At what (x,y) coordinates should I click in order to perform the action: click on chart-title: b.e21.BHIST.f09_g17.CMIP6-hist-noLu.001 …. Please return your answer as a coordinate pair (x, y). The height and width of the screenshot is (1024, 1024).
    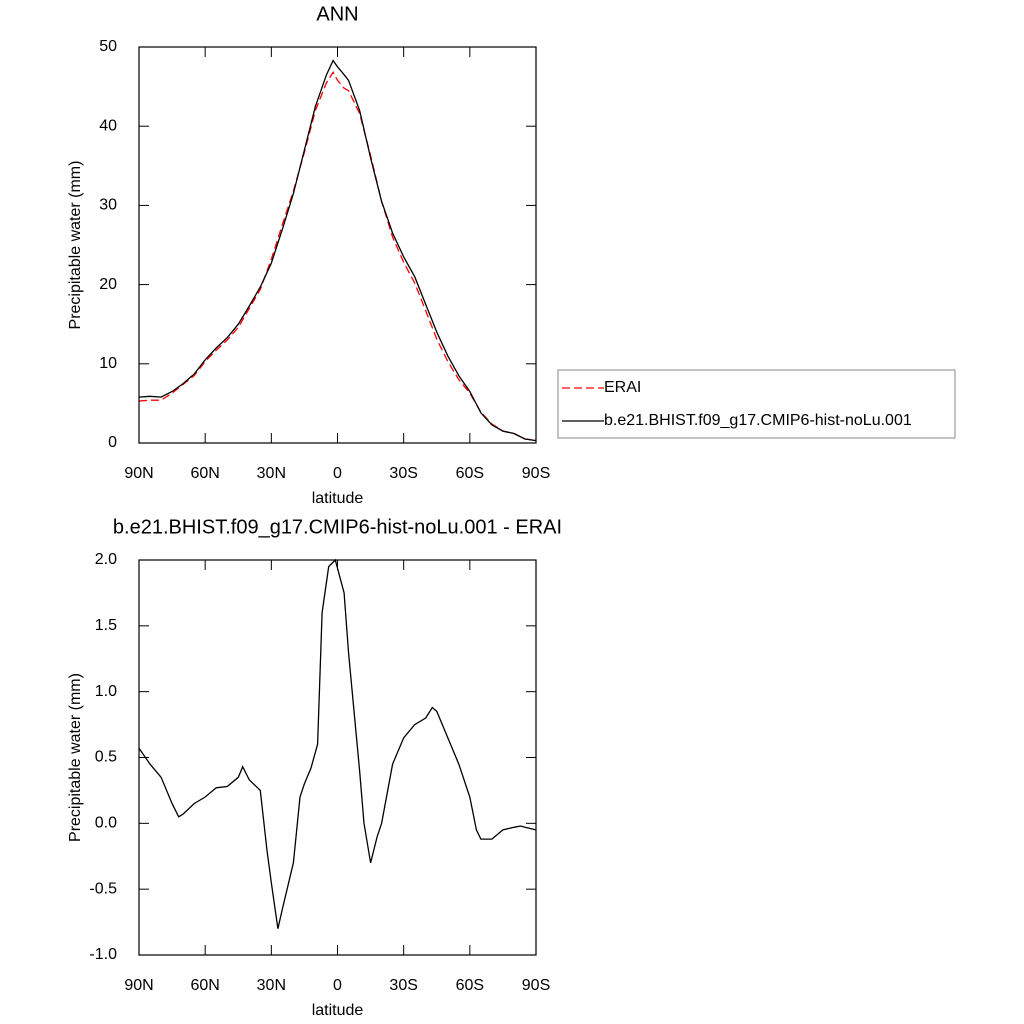
    Looking at the image, I should click on (337, 527).